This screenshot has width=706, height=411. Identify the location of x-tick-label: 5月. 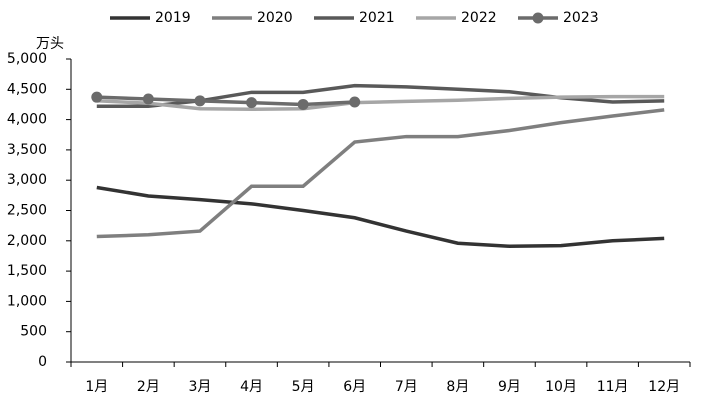
(303, 387).